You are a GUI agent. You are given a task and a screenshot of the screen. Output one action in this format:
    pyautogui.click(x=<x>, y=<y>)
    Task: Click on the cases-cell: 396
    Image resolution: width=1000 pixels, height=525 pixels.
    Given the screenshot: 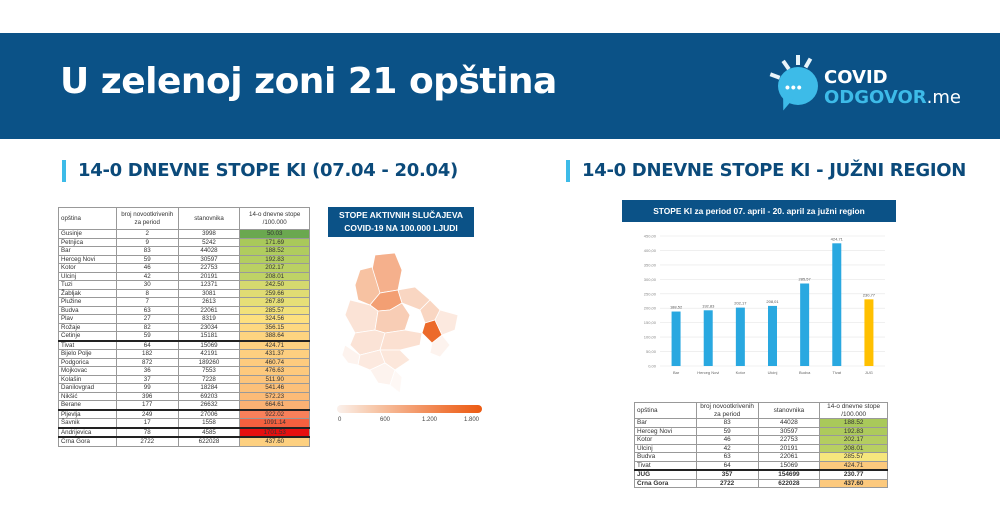 What is the action you would take?
    pyautogui.click(x=147, y=396)
    